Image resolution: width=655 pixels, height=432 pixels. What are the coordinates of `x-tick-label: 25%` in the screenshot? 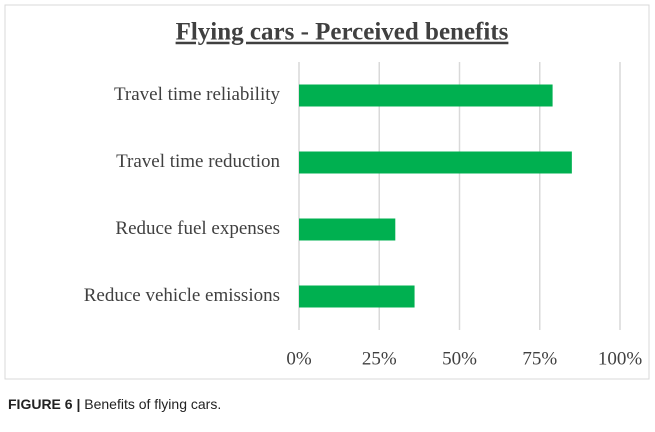 It's located at (379, 358).